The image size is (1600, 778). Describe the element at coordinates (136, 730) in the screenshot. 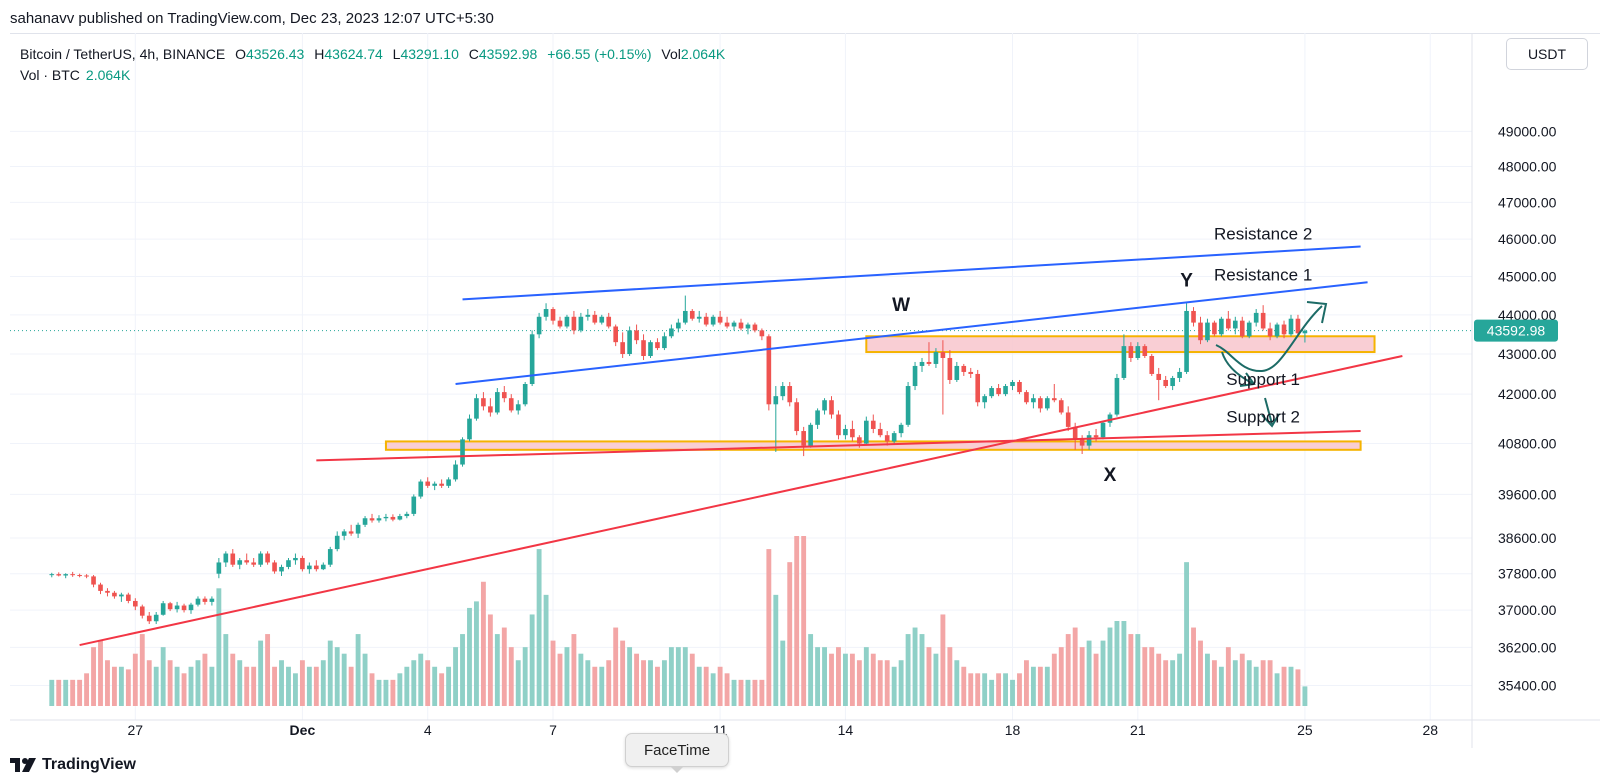

I see `time-tick-label: 27` at that location.